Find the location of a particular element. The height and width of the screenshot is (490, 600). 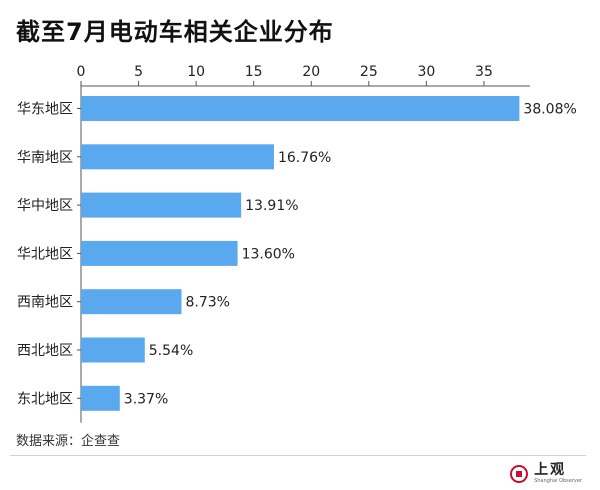

value-label: 5.54% is located at coordinates (171, 351).